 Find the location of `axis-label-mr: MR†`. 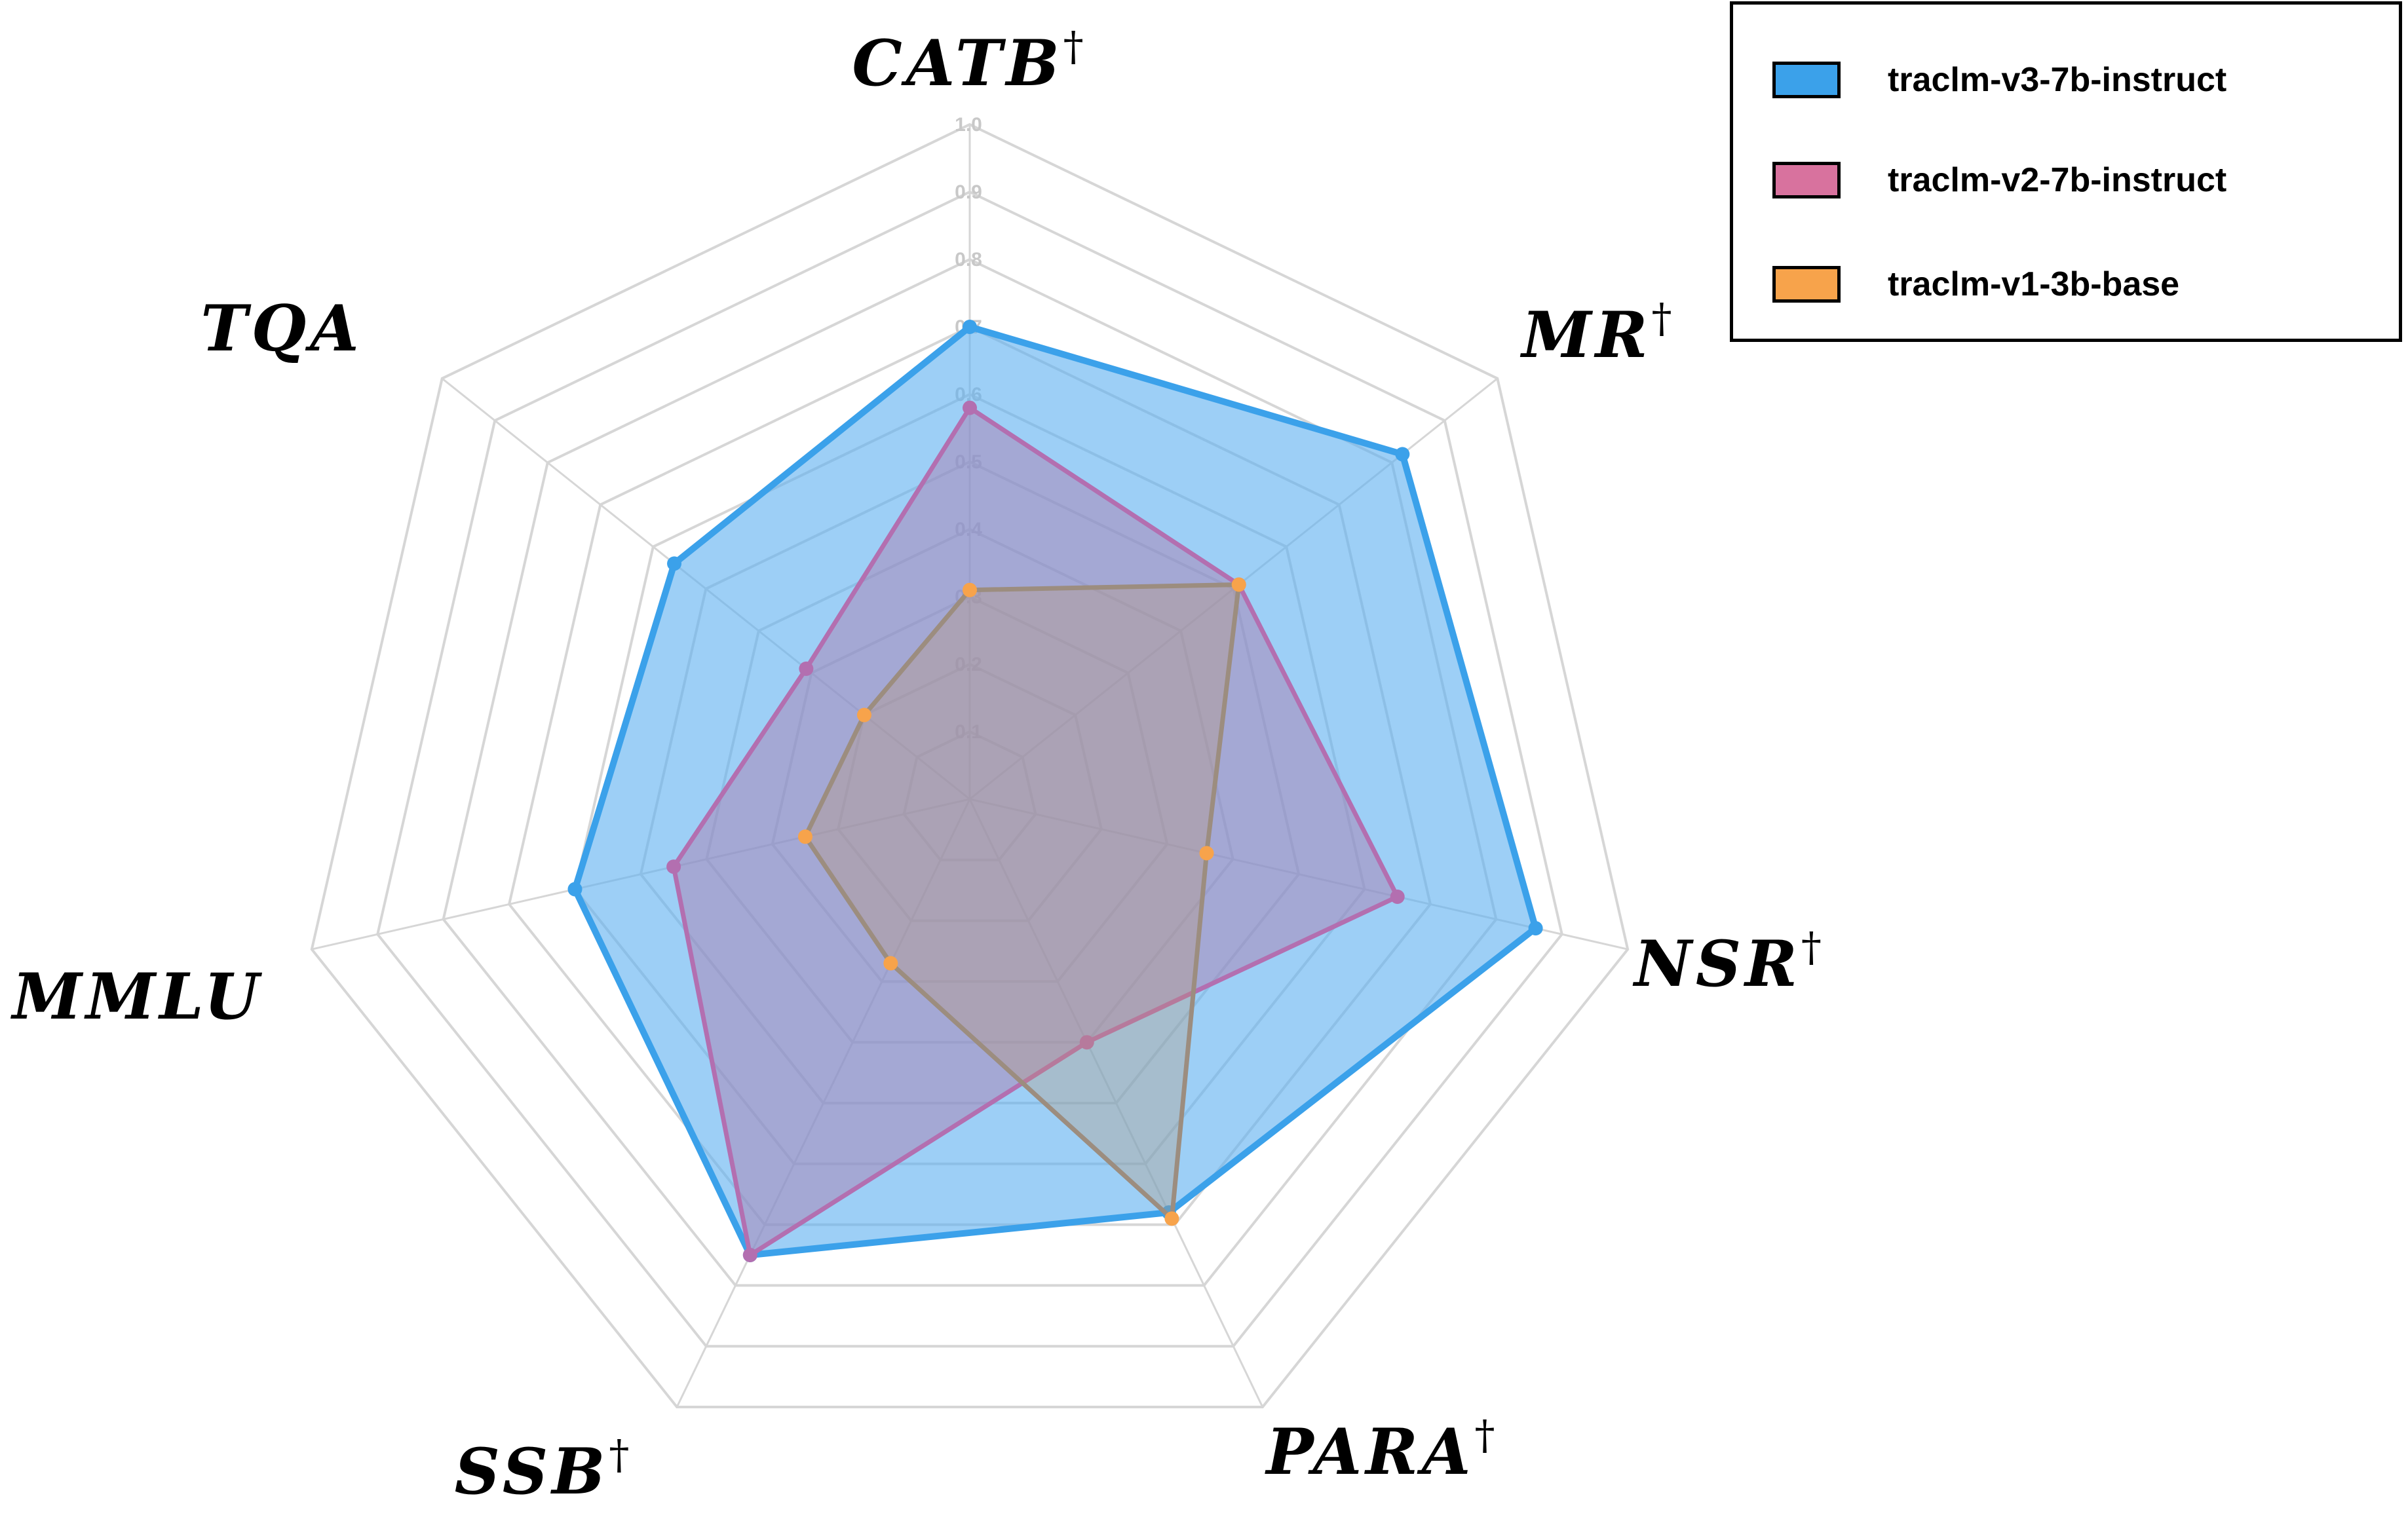

axis-label-mr: MR† is located at coordinates (1597, 333).